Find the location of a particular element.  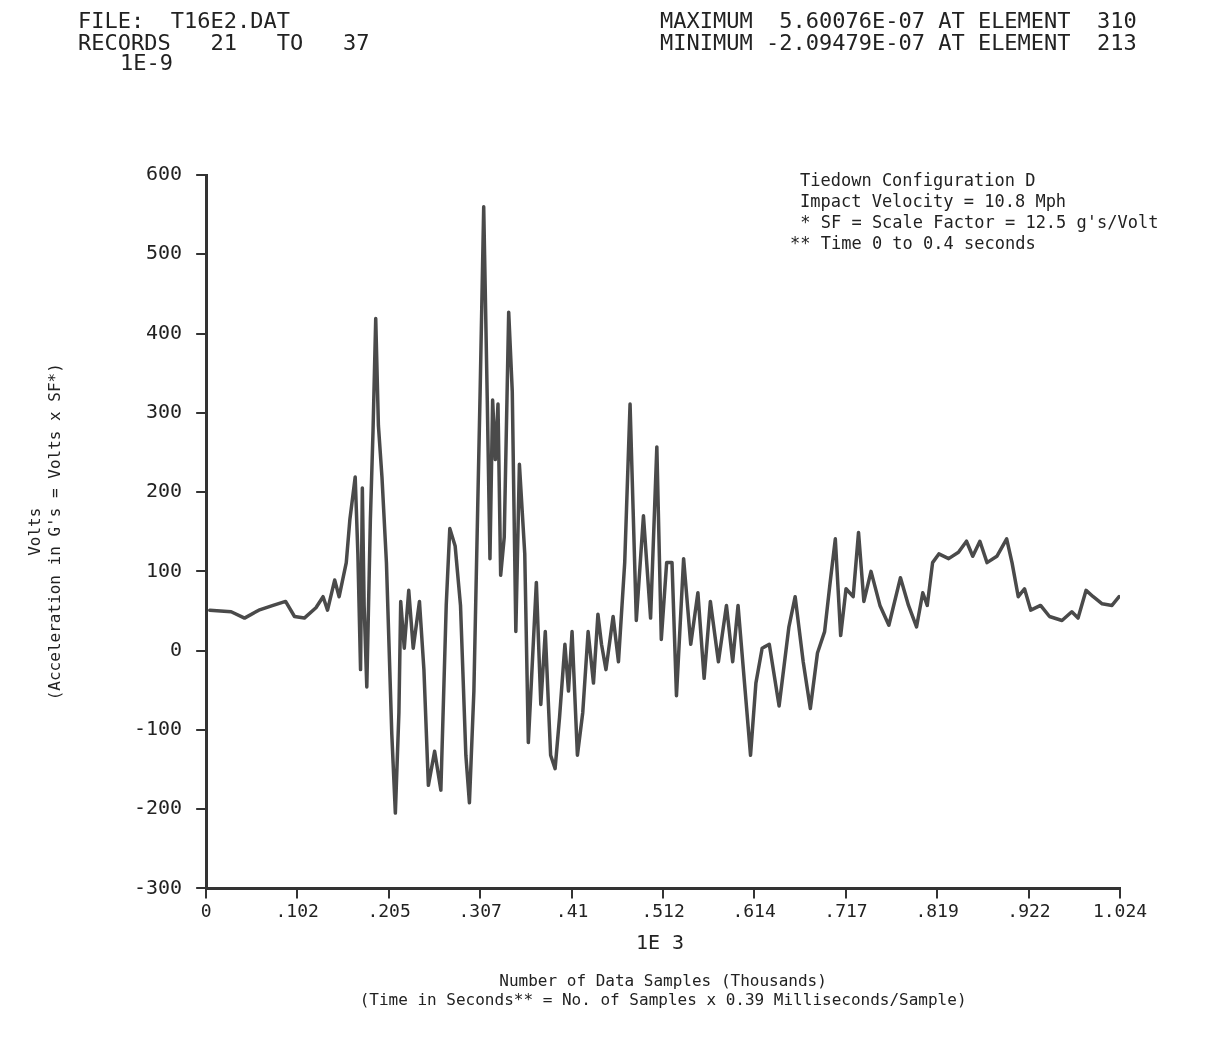

x-tick-label: .819 is located at coordinates (937, 910).